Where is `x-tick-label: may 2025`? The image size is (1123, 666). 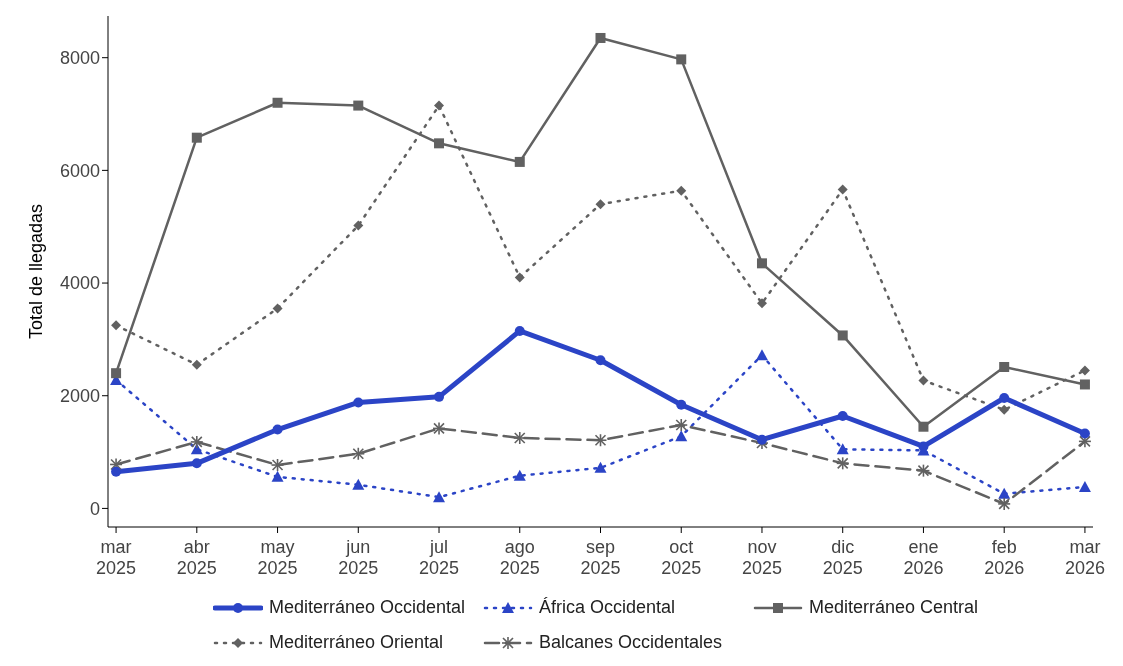
x-tick-label: may 2025 is located at coordinates (277, 557).